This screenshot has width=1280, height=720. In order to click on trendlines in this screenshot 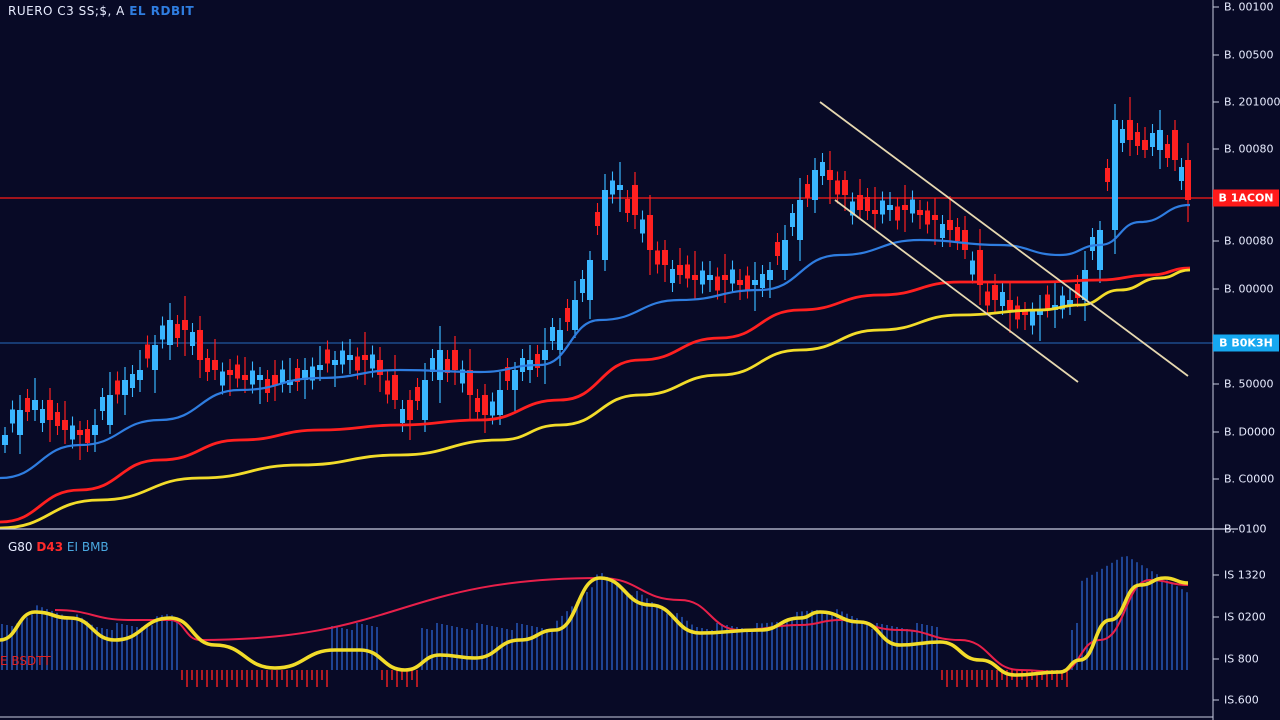, I will do `click(1004, 242)`.